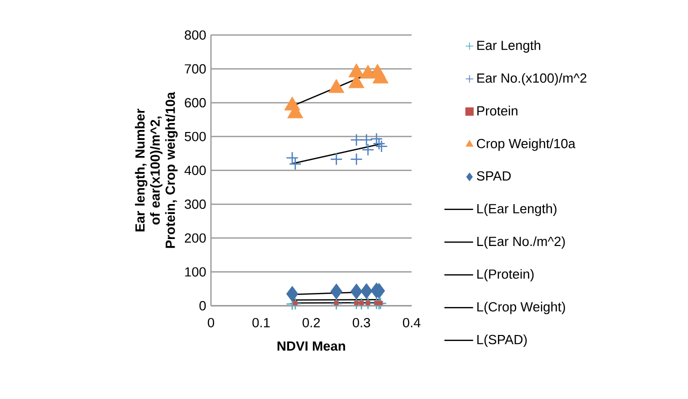 This screenshot has width=688, height=399. What do you see at coordinates (531, 79) in the screenshot?
I see `legend-label: Ear No.(x100)/m^2` at bounding box center [531, 79].